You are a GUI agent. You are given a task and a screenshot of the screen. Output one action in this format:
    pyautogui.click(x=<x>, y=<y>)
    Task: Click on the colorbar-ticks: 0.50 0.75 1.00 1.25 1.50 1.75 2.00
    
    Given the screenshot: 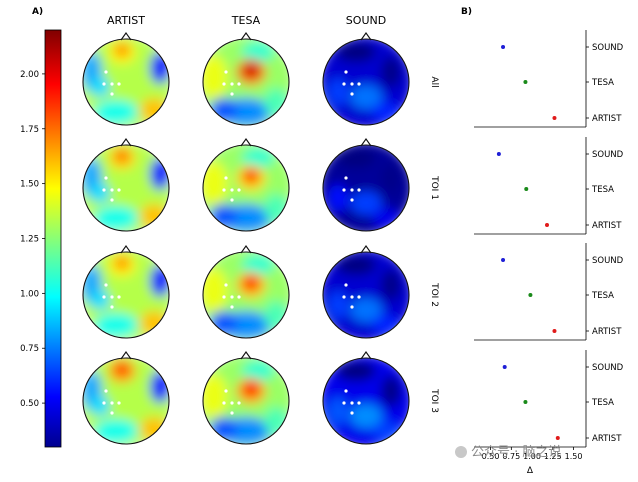 What is the action you would take?
    pyautogui.click(x=32, y=239)
    